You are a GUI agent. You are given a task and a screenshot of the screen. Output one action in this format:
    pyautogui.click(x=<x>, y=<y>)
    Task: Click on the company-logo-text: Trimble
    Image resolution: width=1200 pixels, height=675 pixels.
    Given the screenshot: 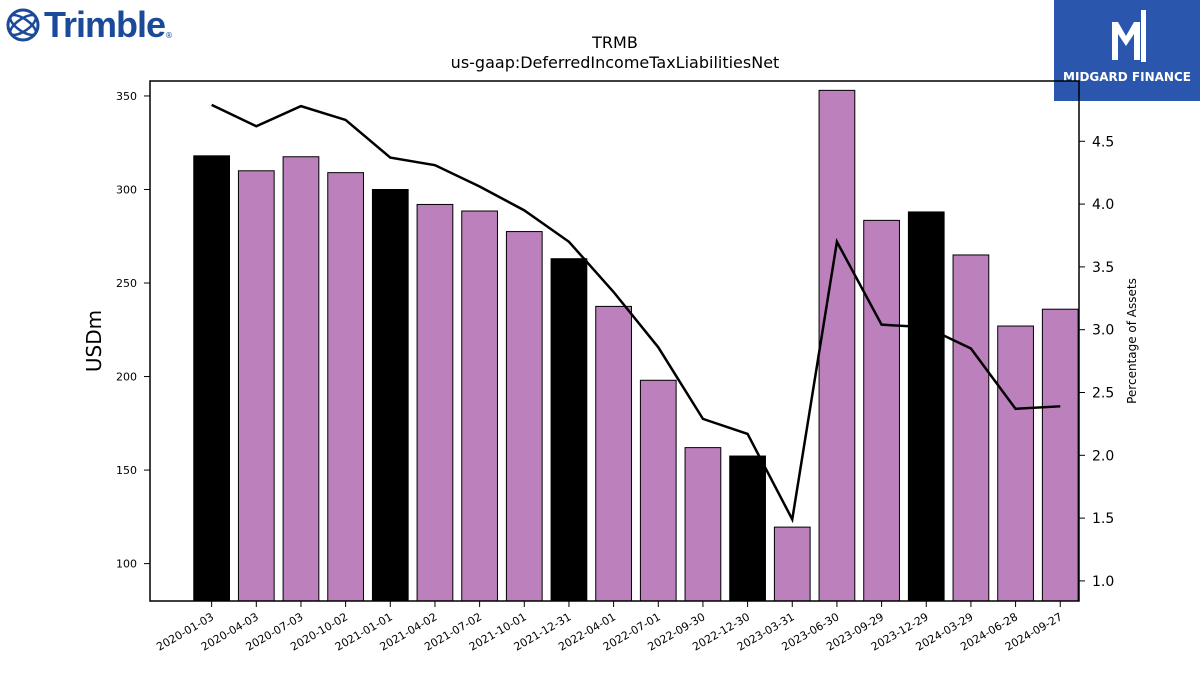 What is the action you would take?
    pyautogui.click(x=105, y=24)
    